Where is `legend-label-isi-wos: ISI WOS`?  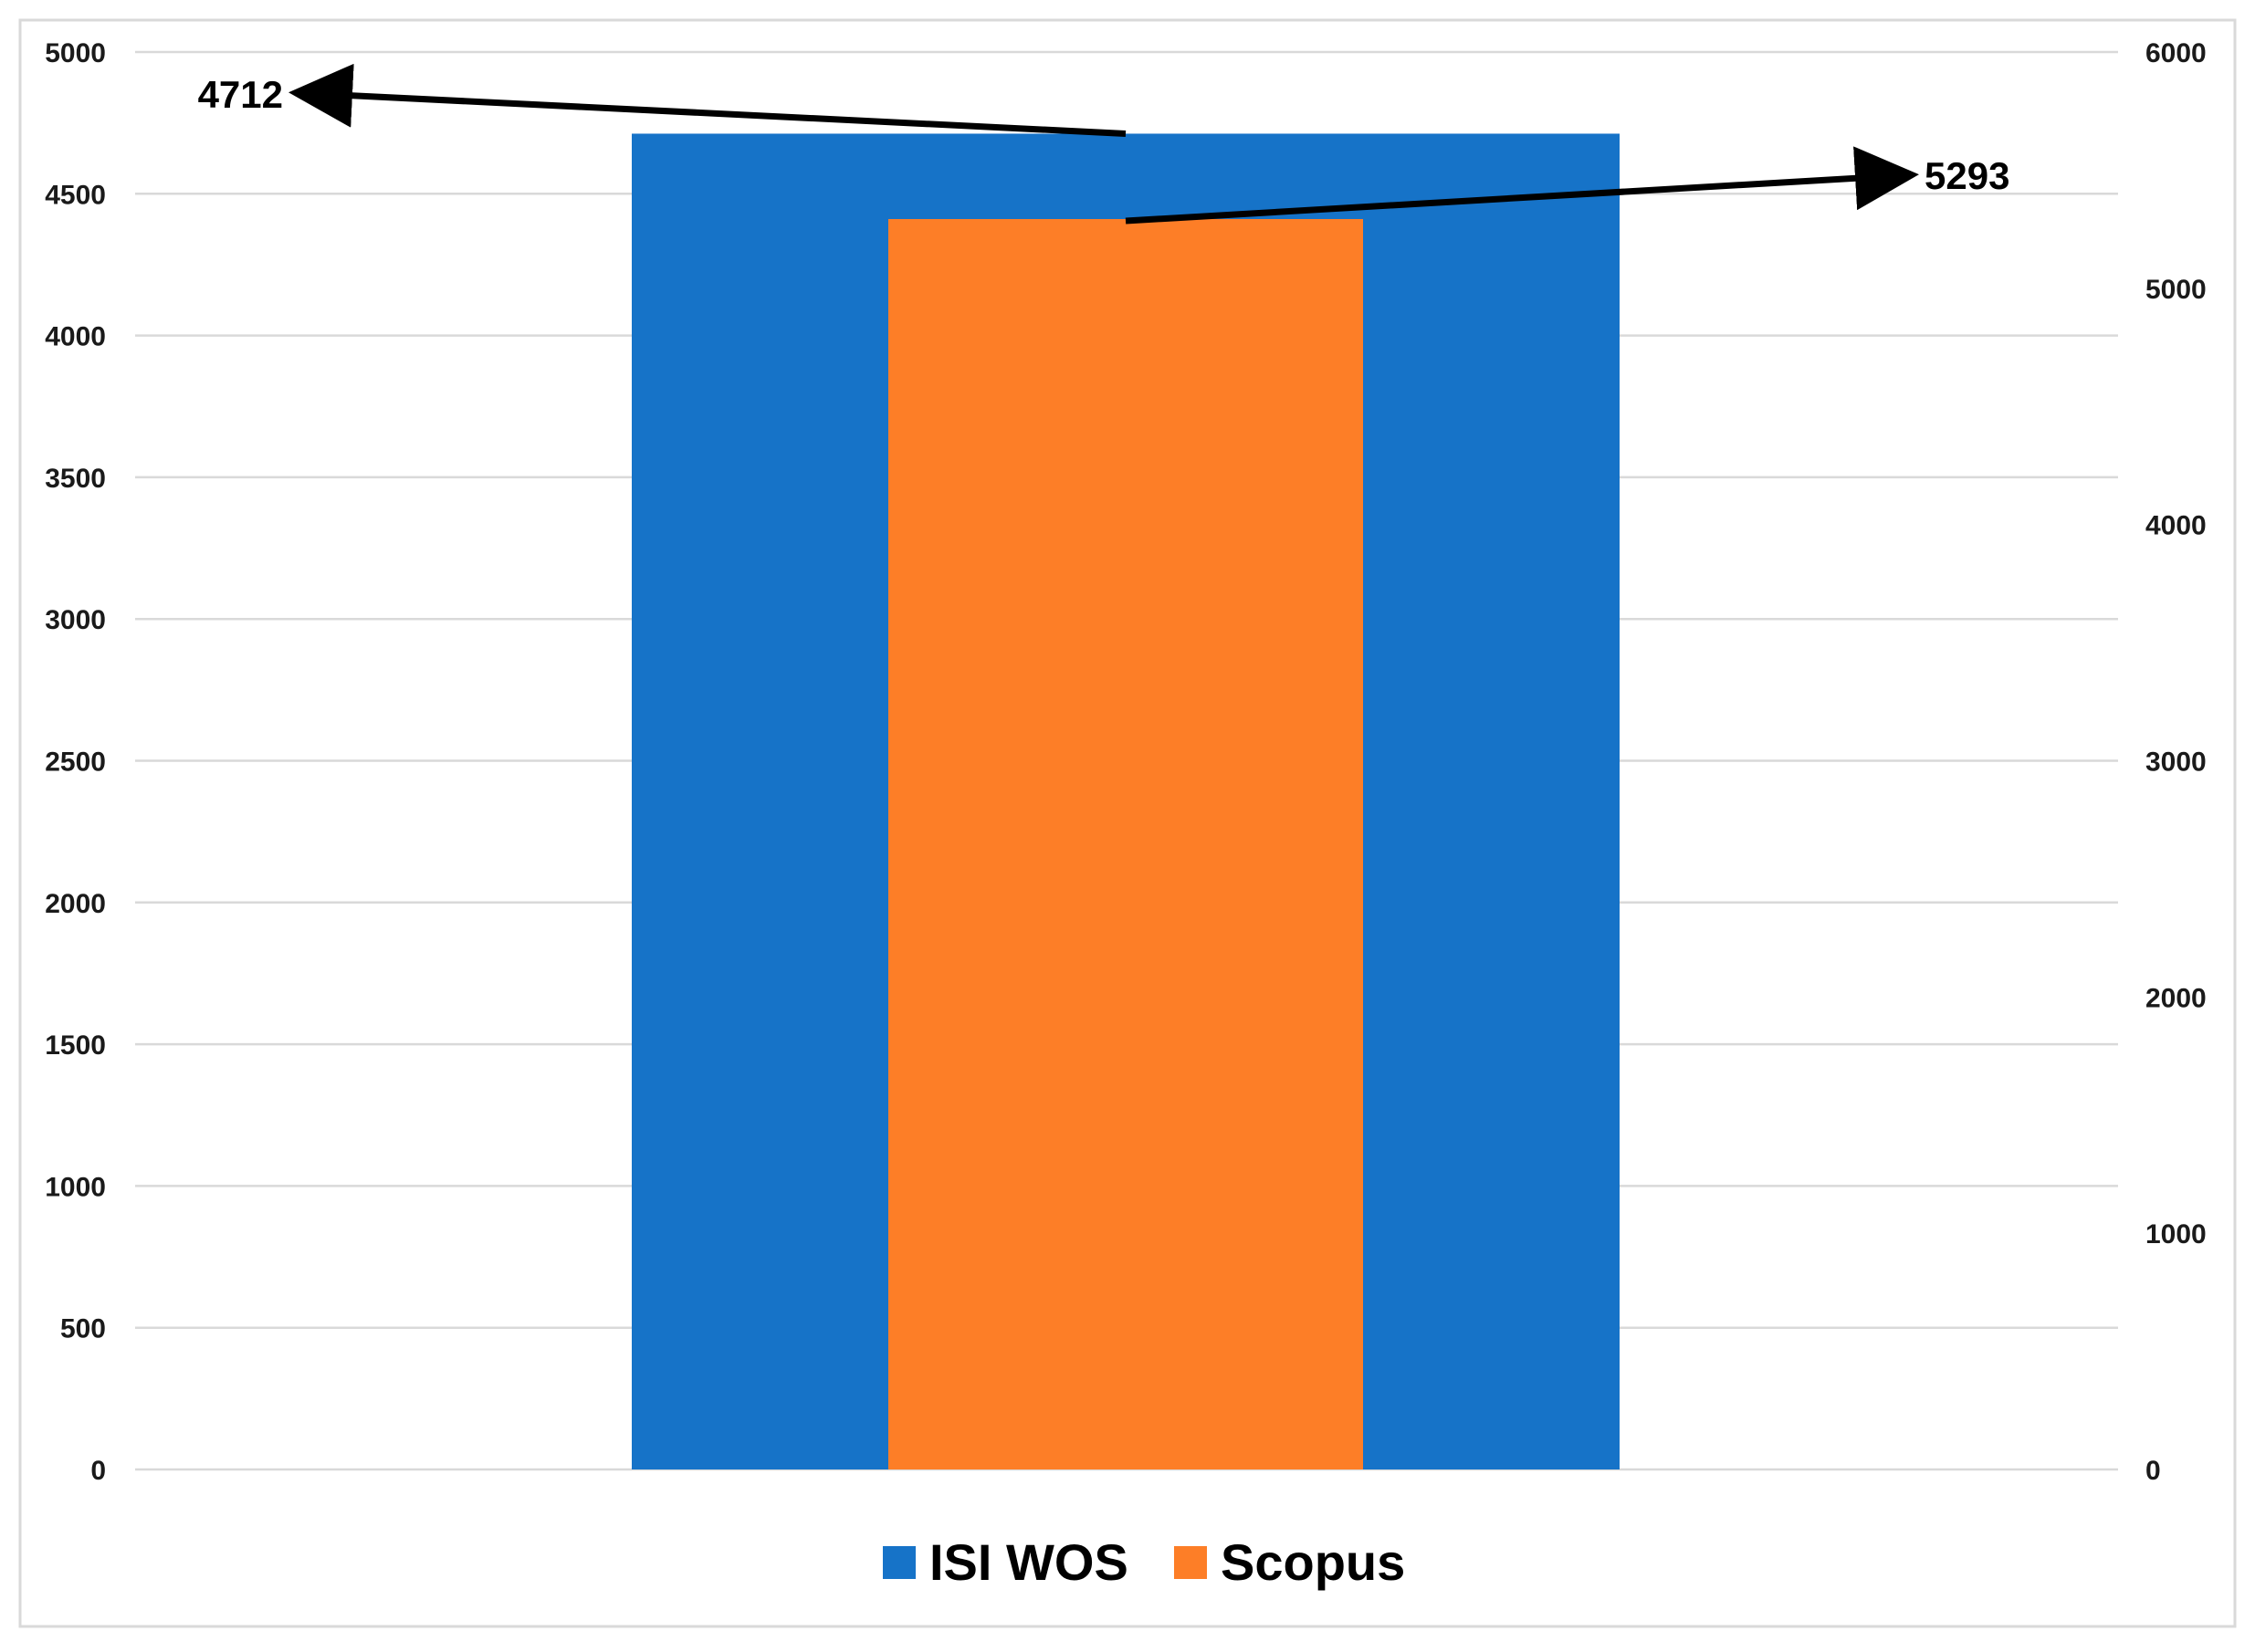
legend-label-isi-wos: ISI WOS is located at coordinates (1029, 1562).